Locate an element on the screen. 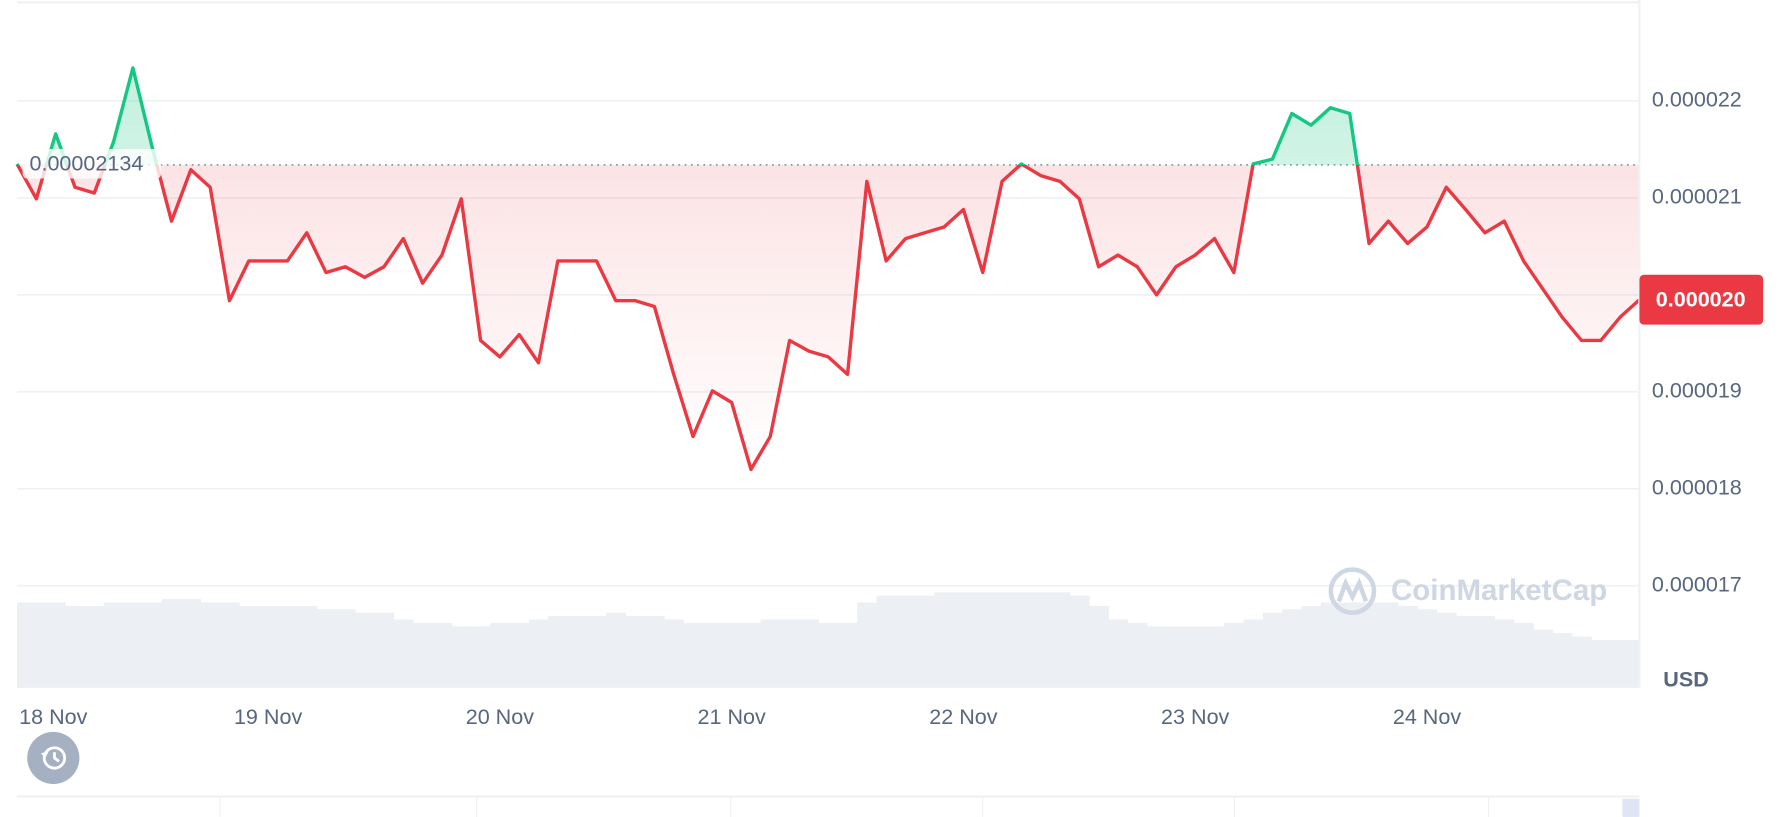 This screenshot has width=1779, height=817. baseline-label-bg is located at coordinates (92, 164).